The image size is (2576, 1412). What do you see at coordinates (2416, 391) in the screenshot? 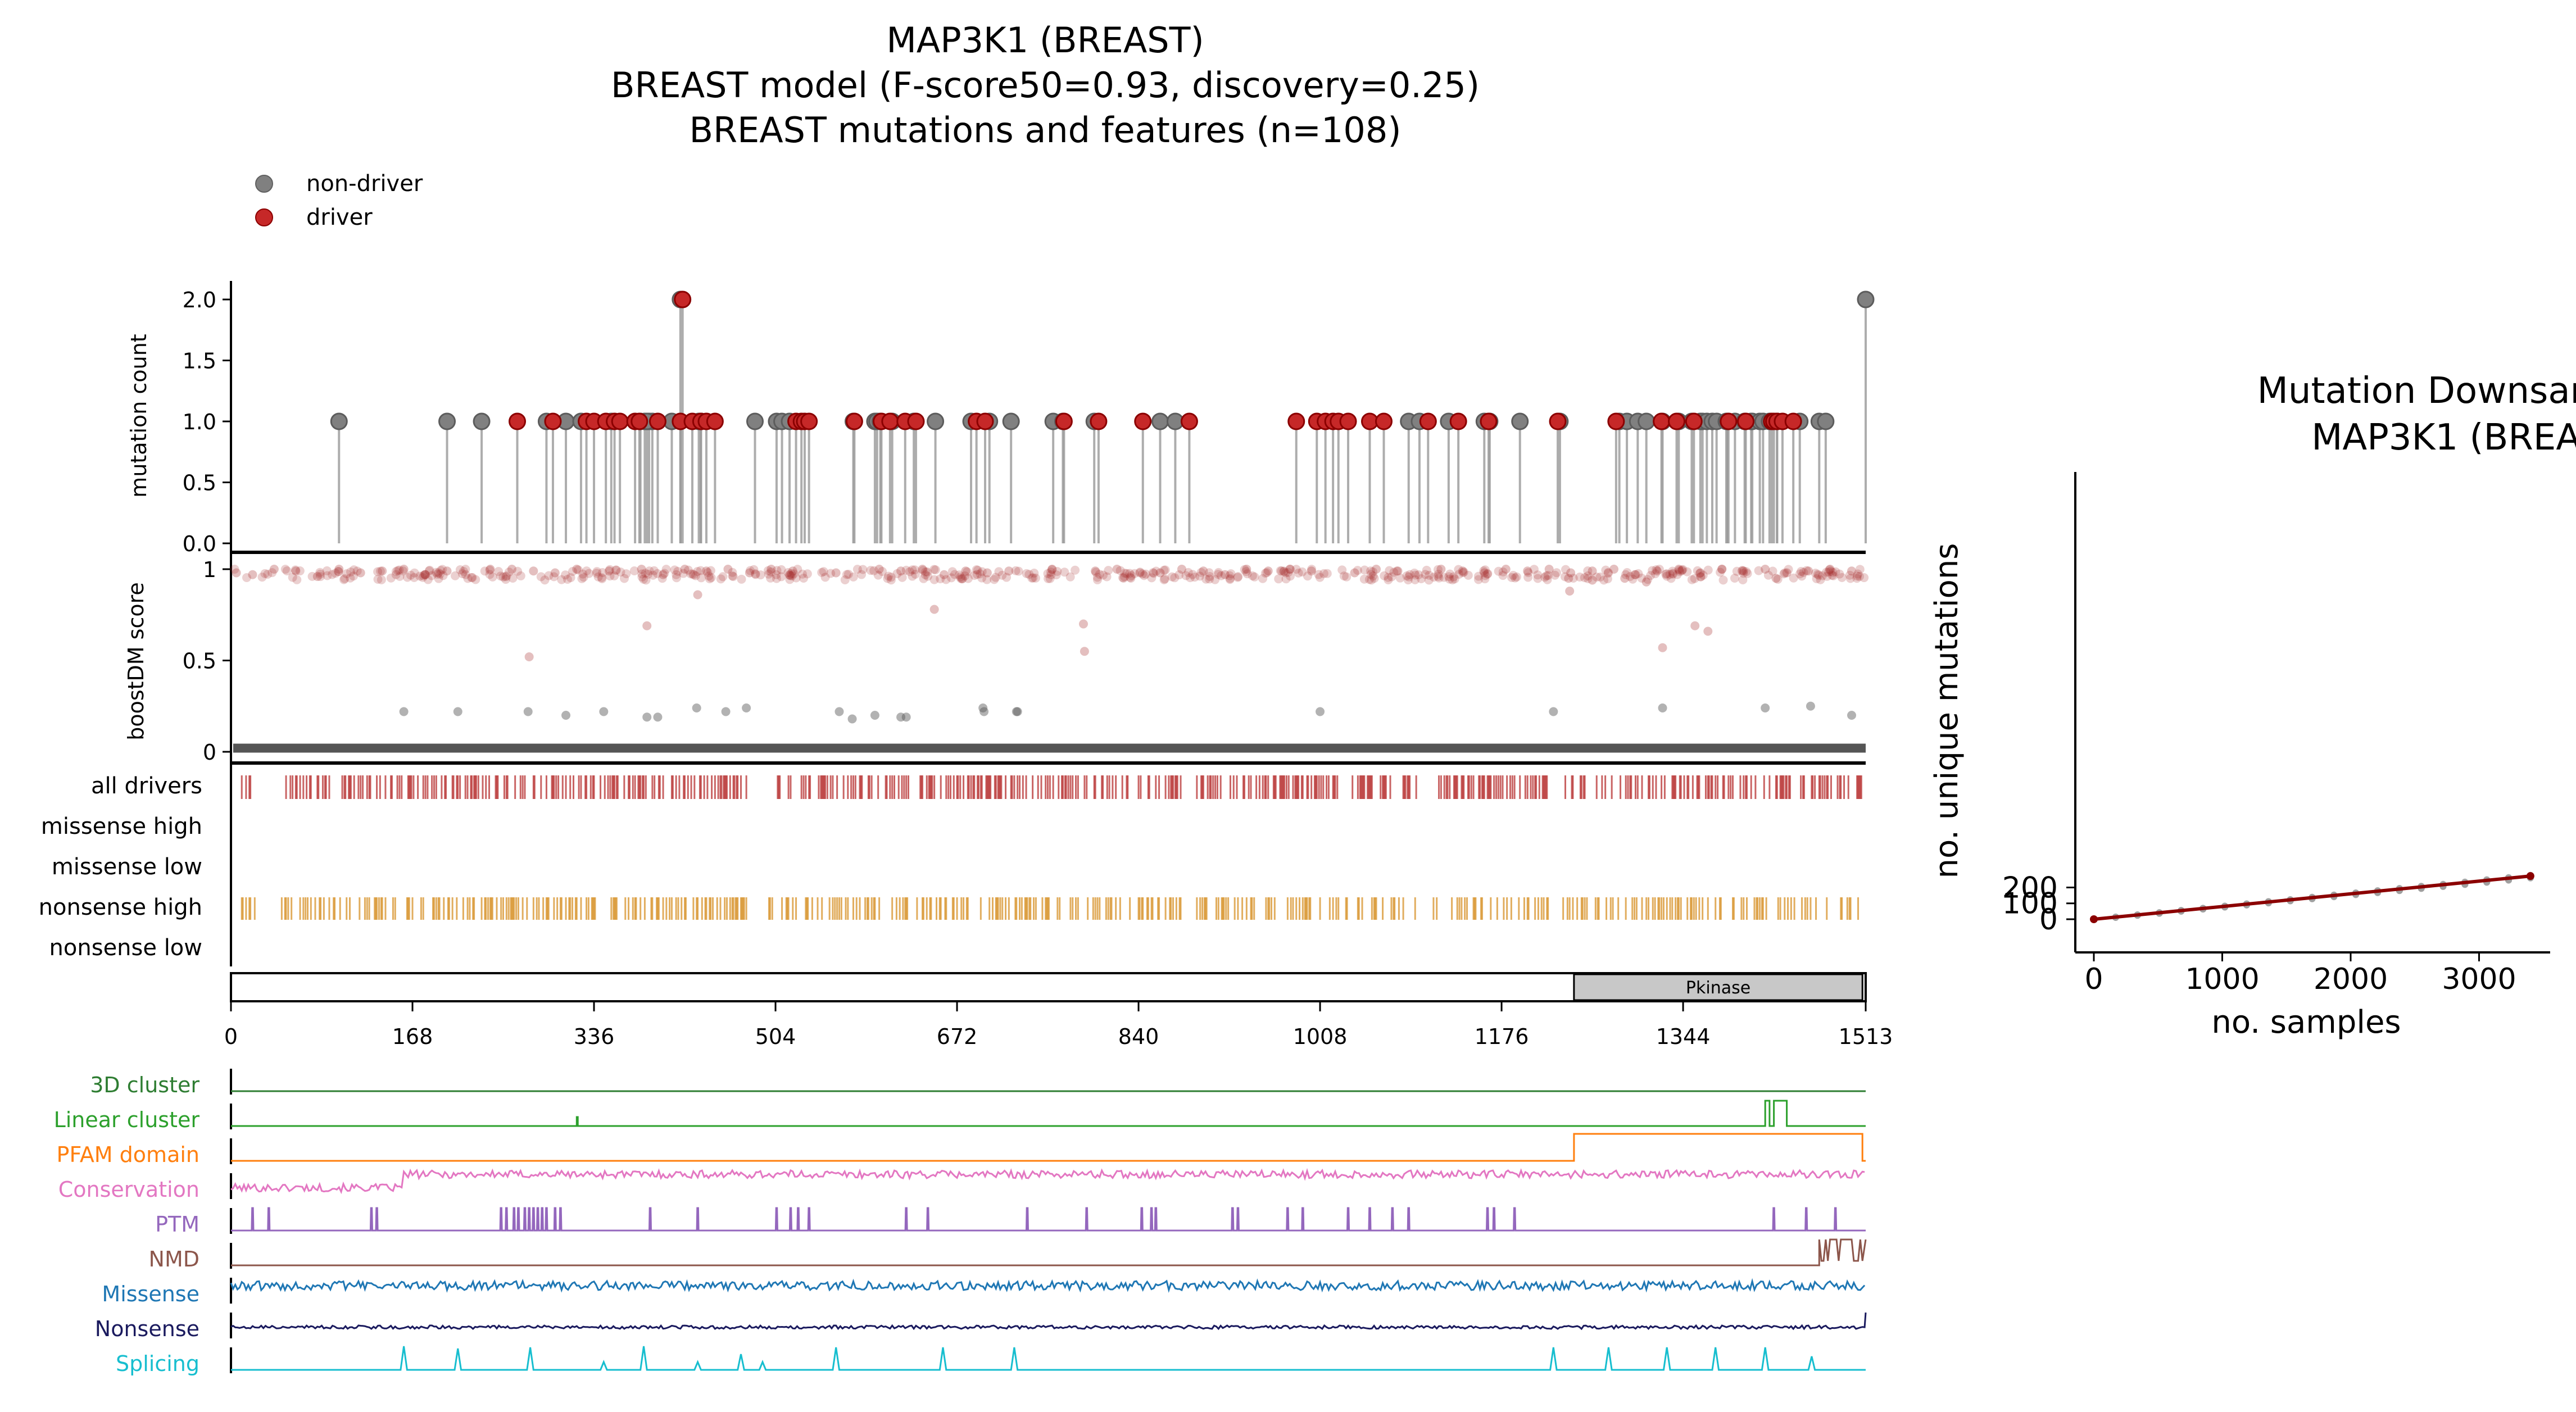
I see `downsampling-title: Mutation Downsampling` at bounding box center [2416, 391].